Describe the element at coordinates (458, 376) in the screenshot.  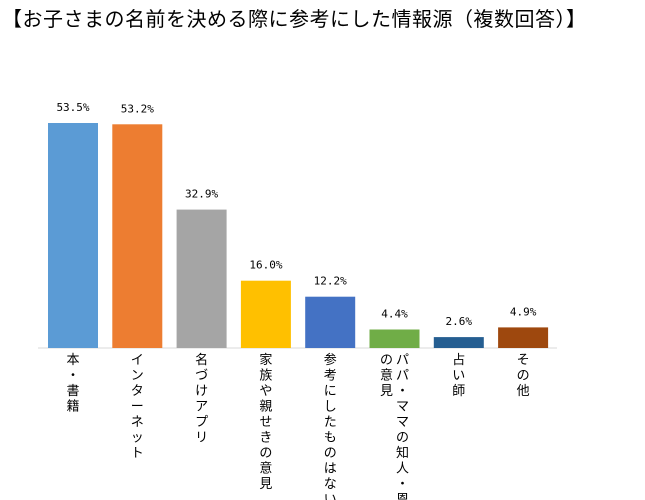
I see `category-label-7: 占い師` at that location.